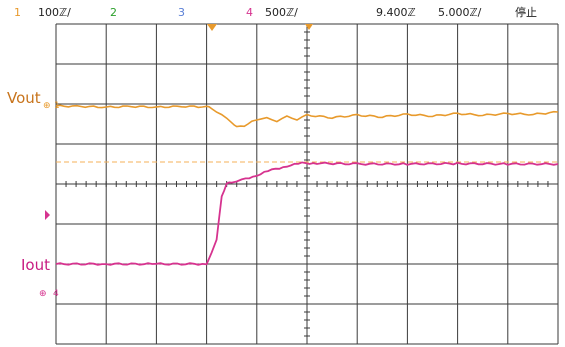 The image size is (565, 347). I want to click on vout-trace, so click(307, 116).